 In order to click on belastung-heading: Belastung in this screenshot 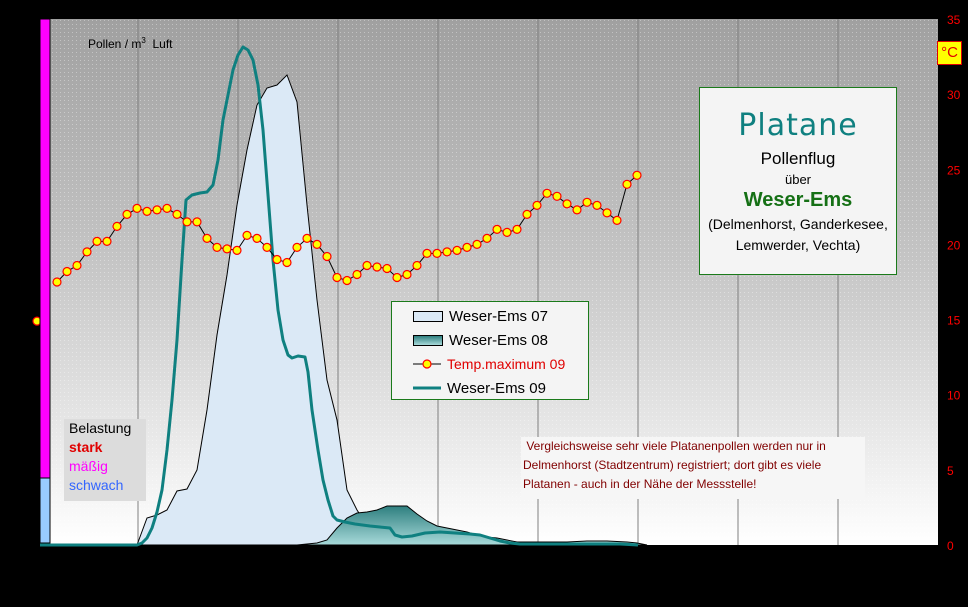, I will do `click(100, 428)`.